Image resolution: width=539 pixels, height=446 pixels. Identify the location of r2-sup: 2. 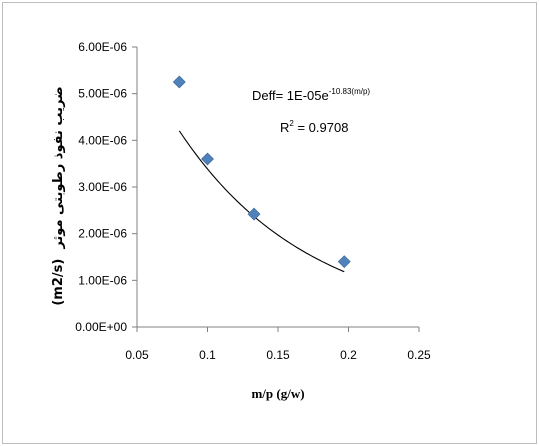
(291, 123).